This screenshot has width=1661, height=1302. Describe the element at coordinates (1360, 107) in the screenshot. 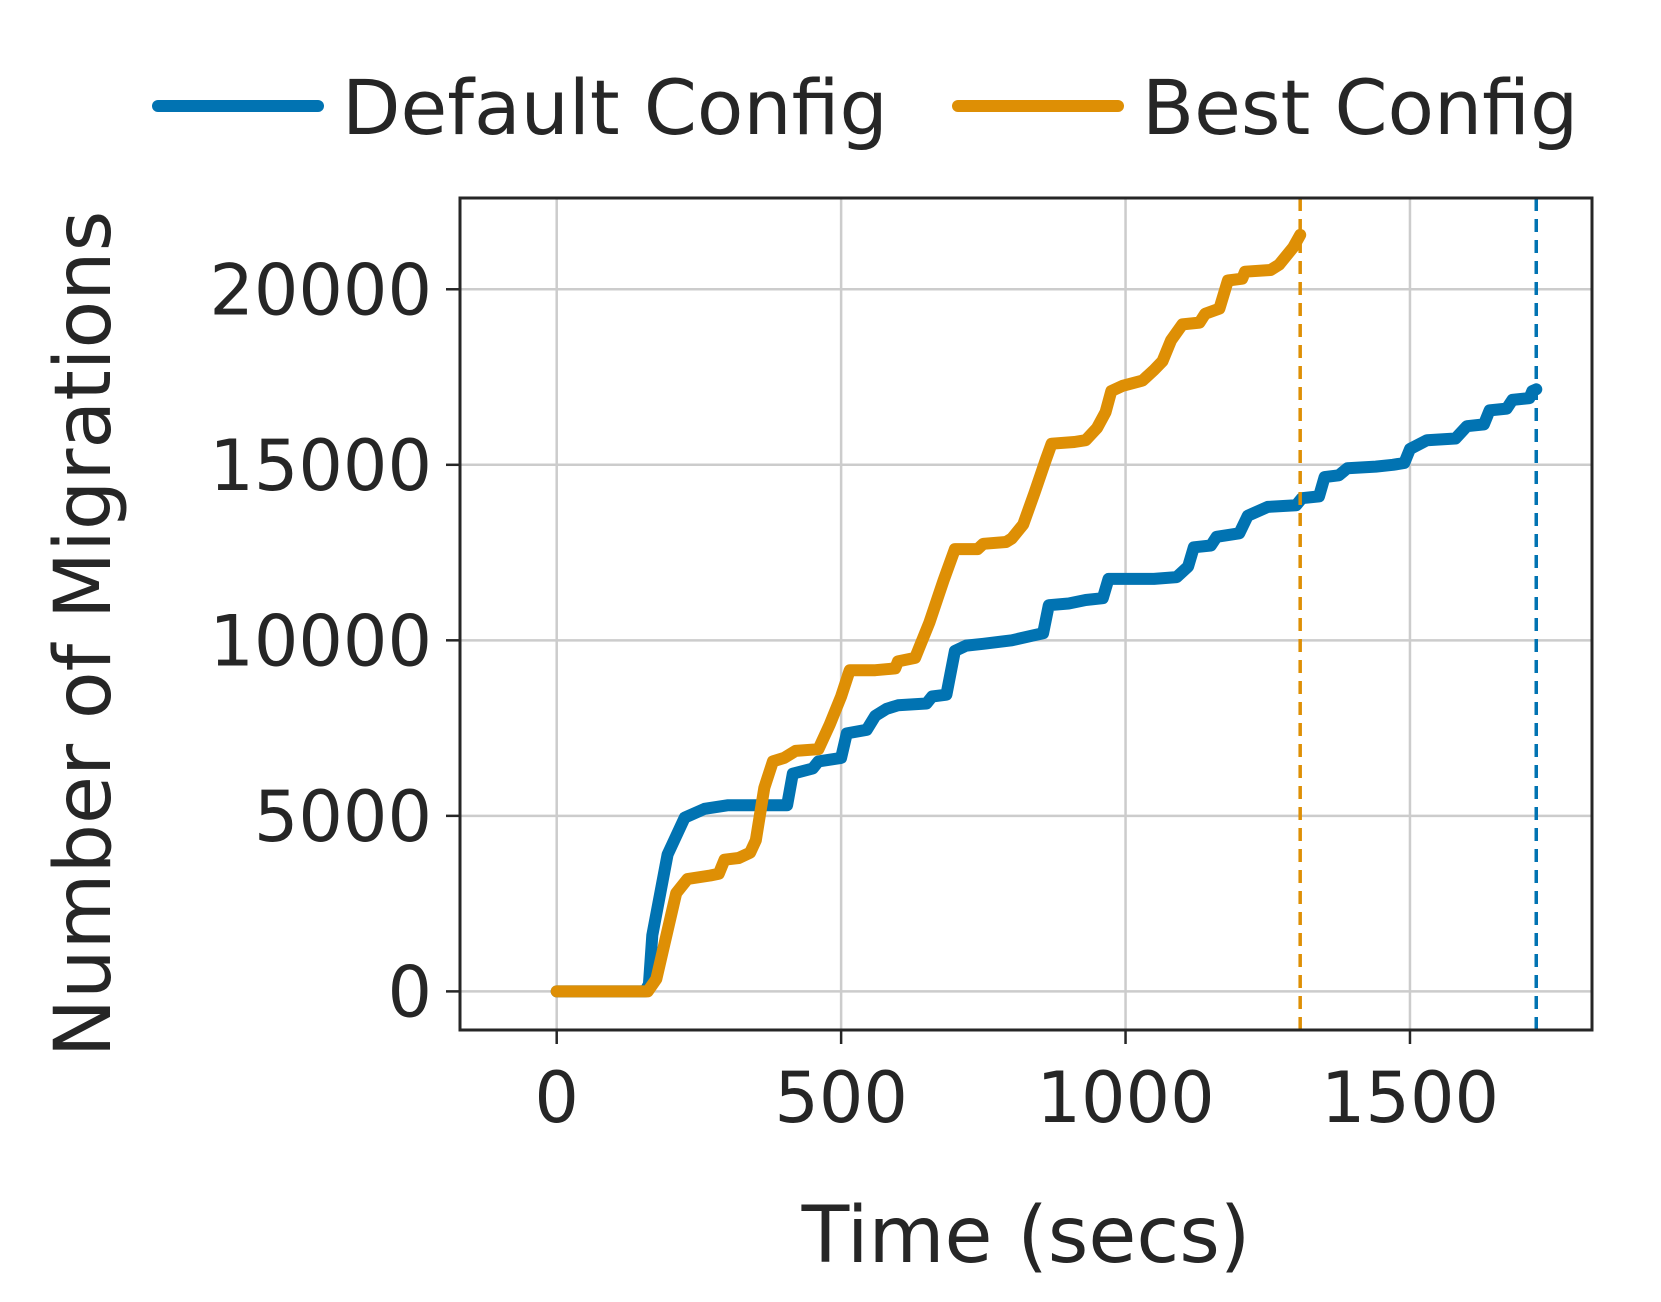

I see `legend-label-best-config: Best Config` at that location.